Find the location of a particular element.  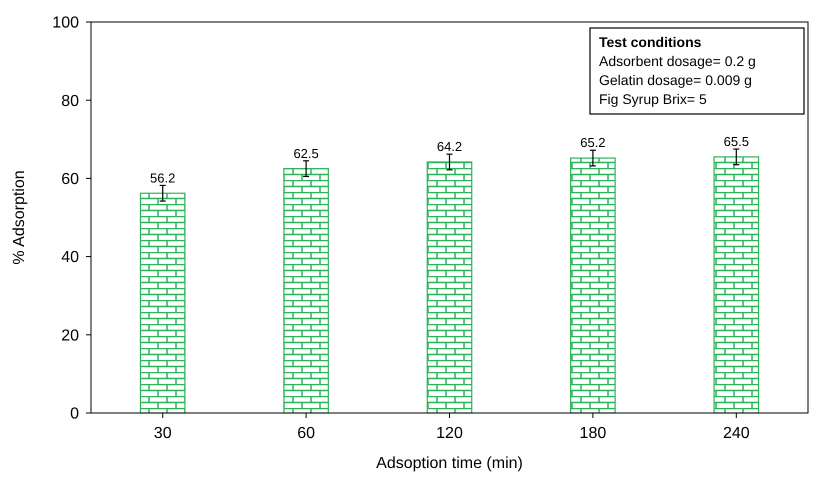

annotation: Fig Syrup Brix= 5 is located at coordinates (653, 99).